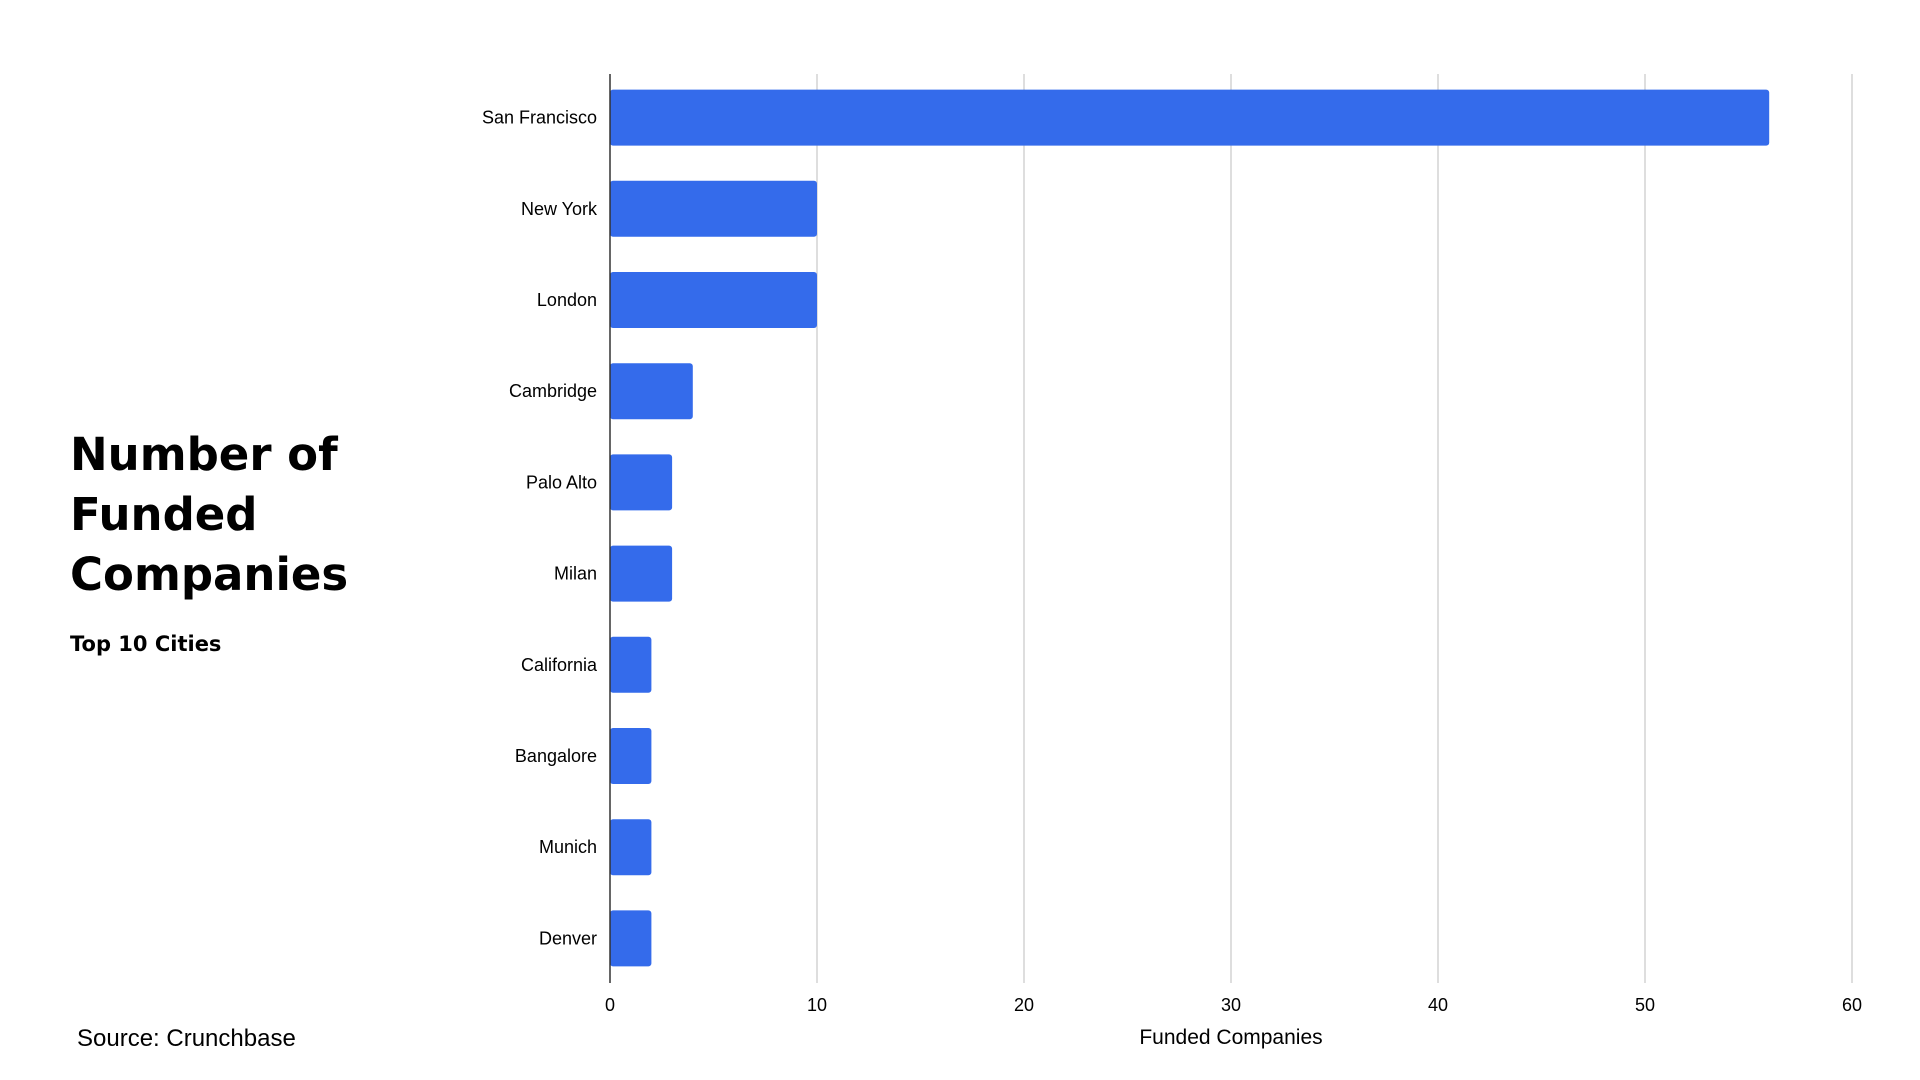 The height and width of the screenshot is (1080, 1920). Describe the element at coordinates (186, 1038) in the screenshot. I see `source-note: Source: Crunchbase` at that location.